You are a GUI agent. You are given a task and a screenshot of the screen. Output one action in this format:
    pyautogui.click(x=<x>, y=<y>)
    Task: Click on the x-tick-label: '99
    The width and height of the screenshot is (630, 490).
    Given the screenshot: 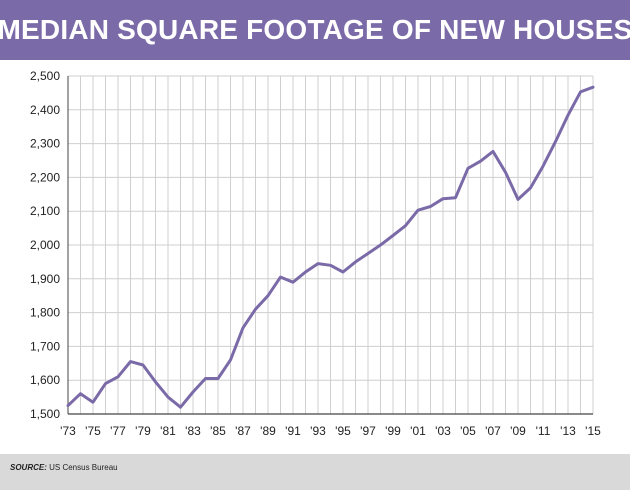 What is the action you would take?
    pyautogui.click(x=393, y=431)
    